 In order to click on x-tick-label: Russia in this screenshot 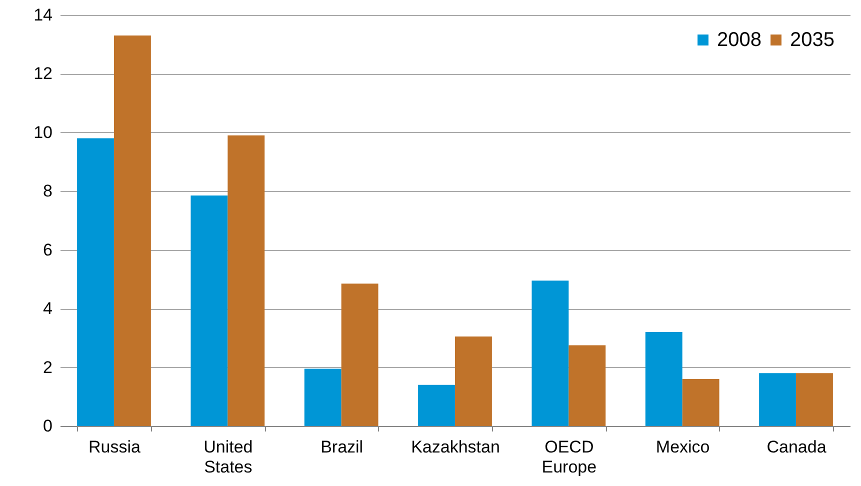, I will do `click(115, 447)`.